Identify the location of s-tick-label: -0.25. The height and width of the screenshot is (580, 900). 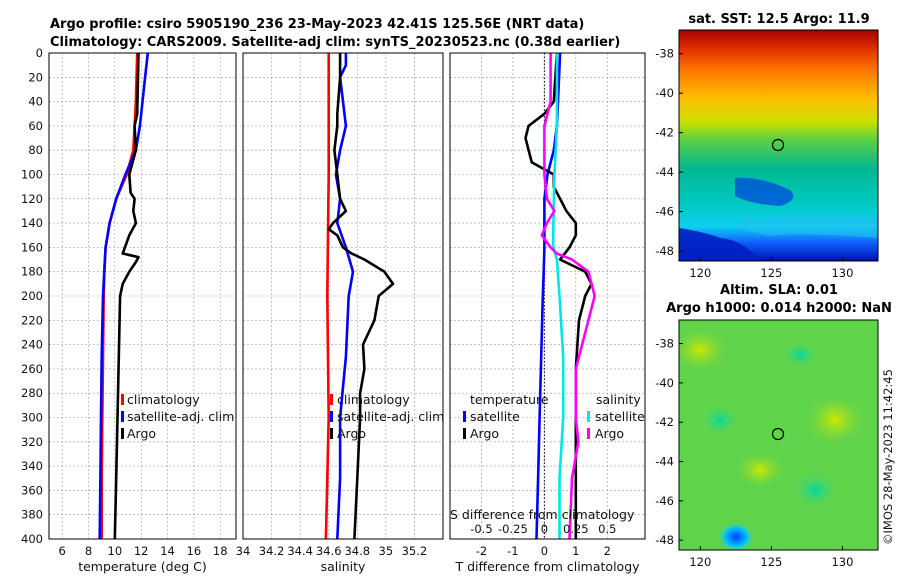
(513, 529).